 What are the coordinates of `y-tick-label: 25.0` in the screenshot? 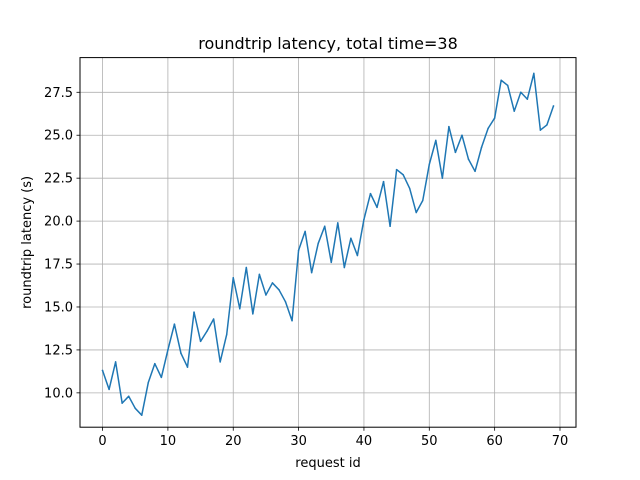 It's located at (58, 136).